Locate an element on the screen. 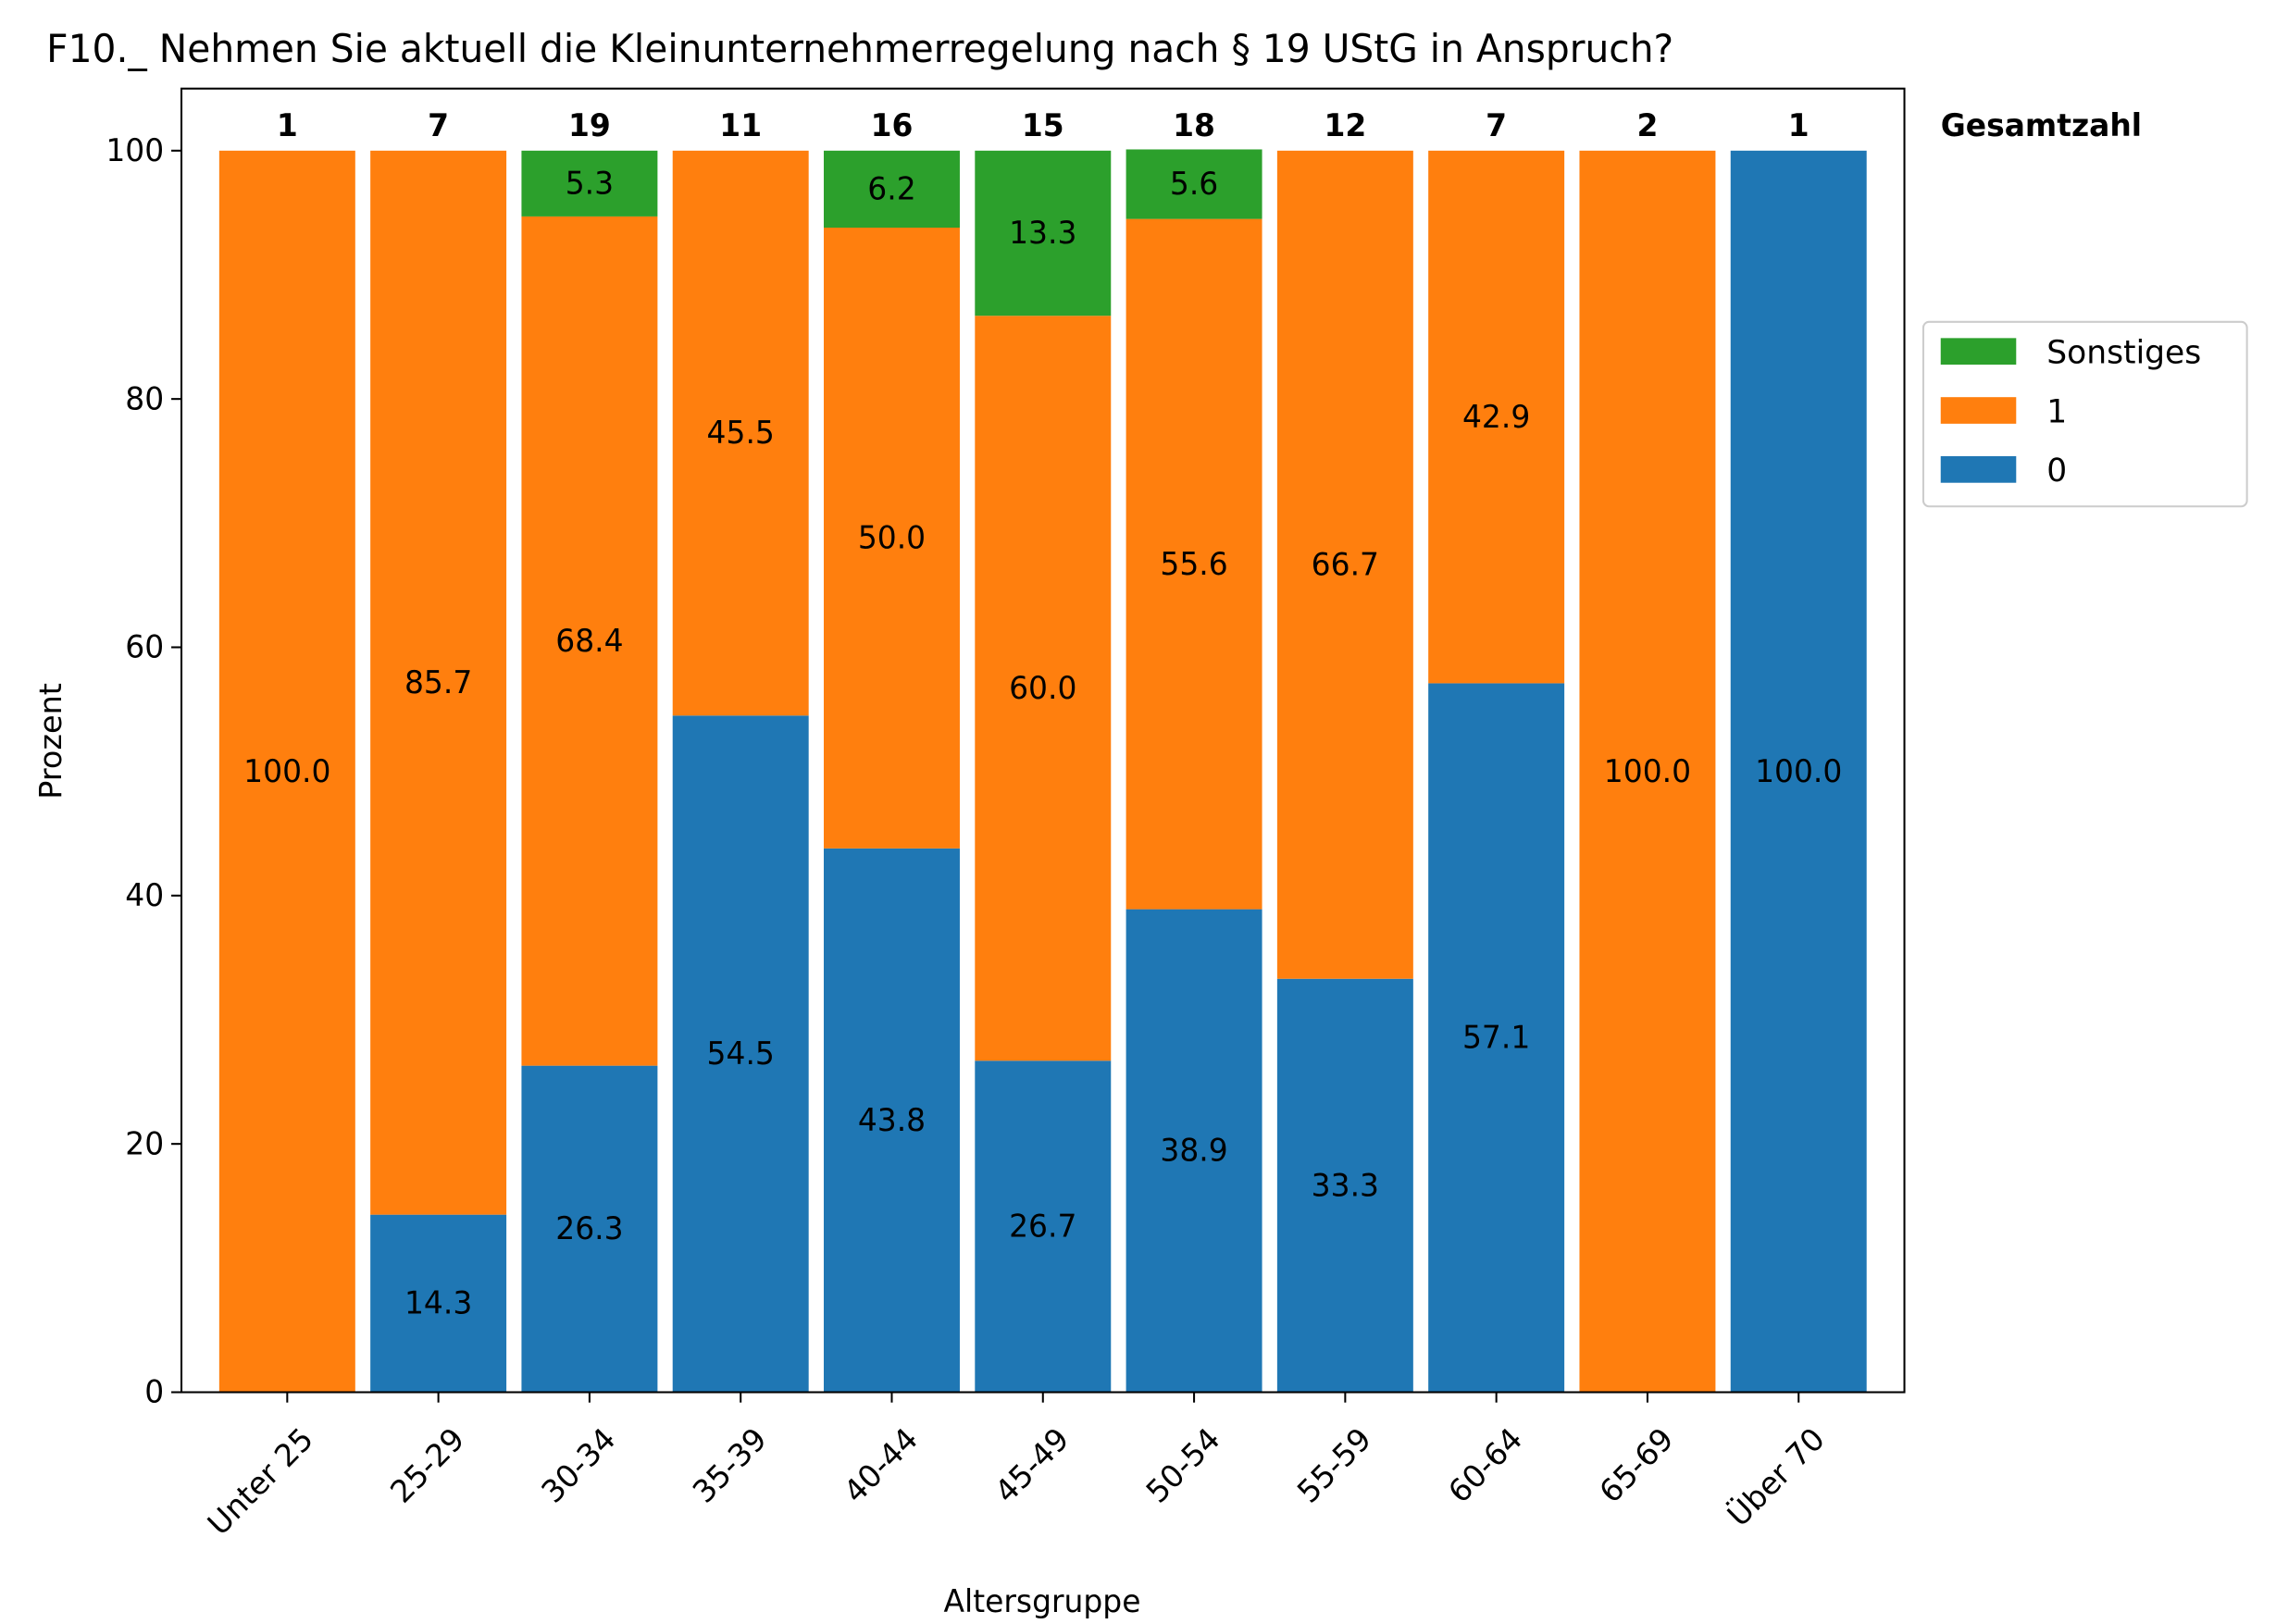 The height and width of the screenshot is (1624, 2276). value-label: 50.0 is located at coordinates (892, 537).